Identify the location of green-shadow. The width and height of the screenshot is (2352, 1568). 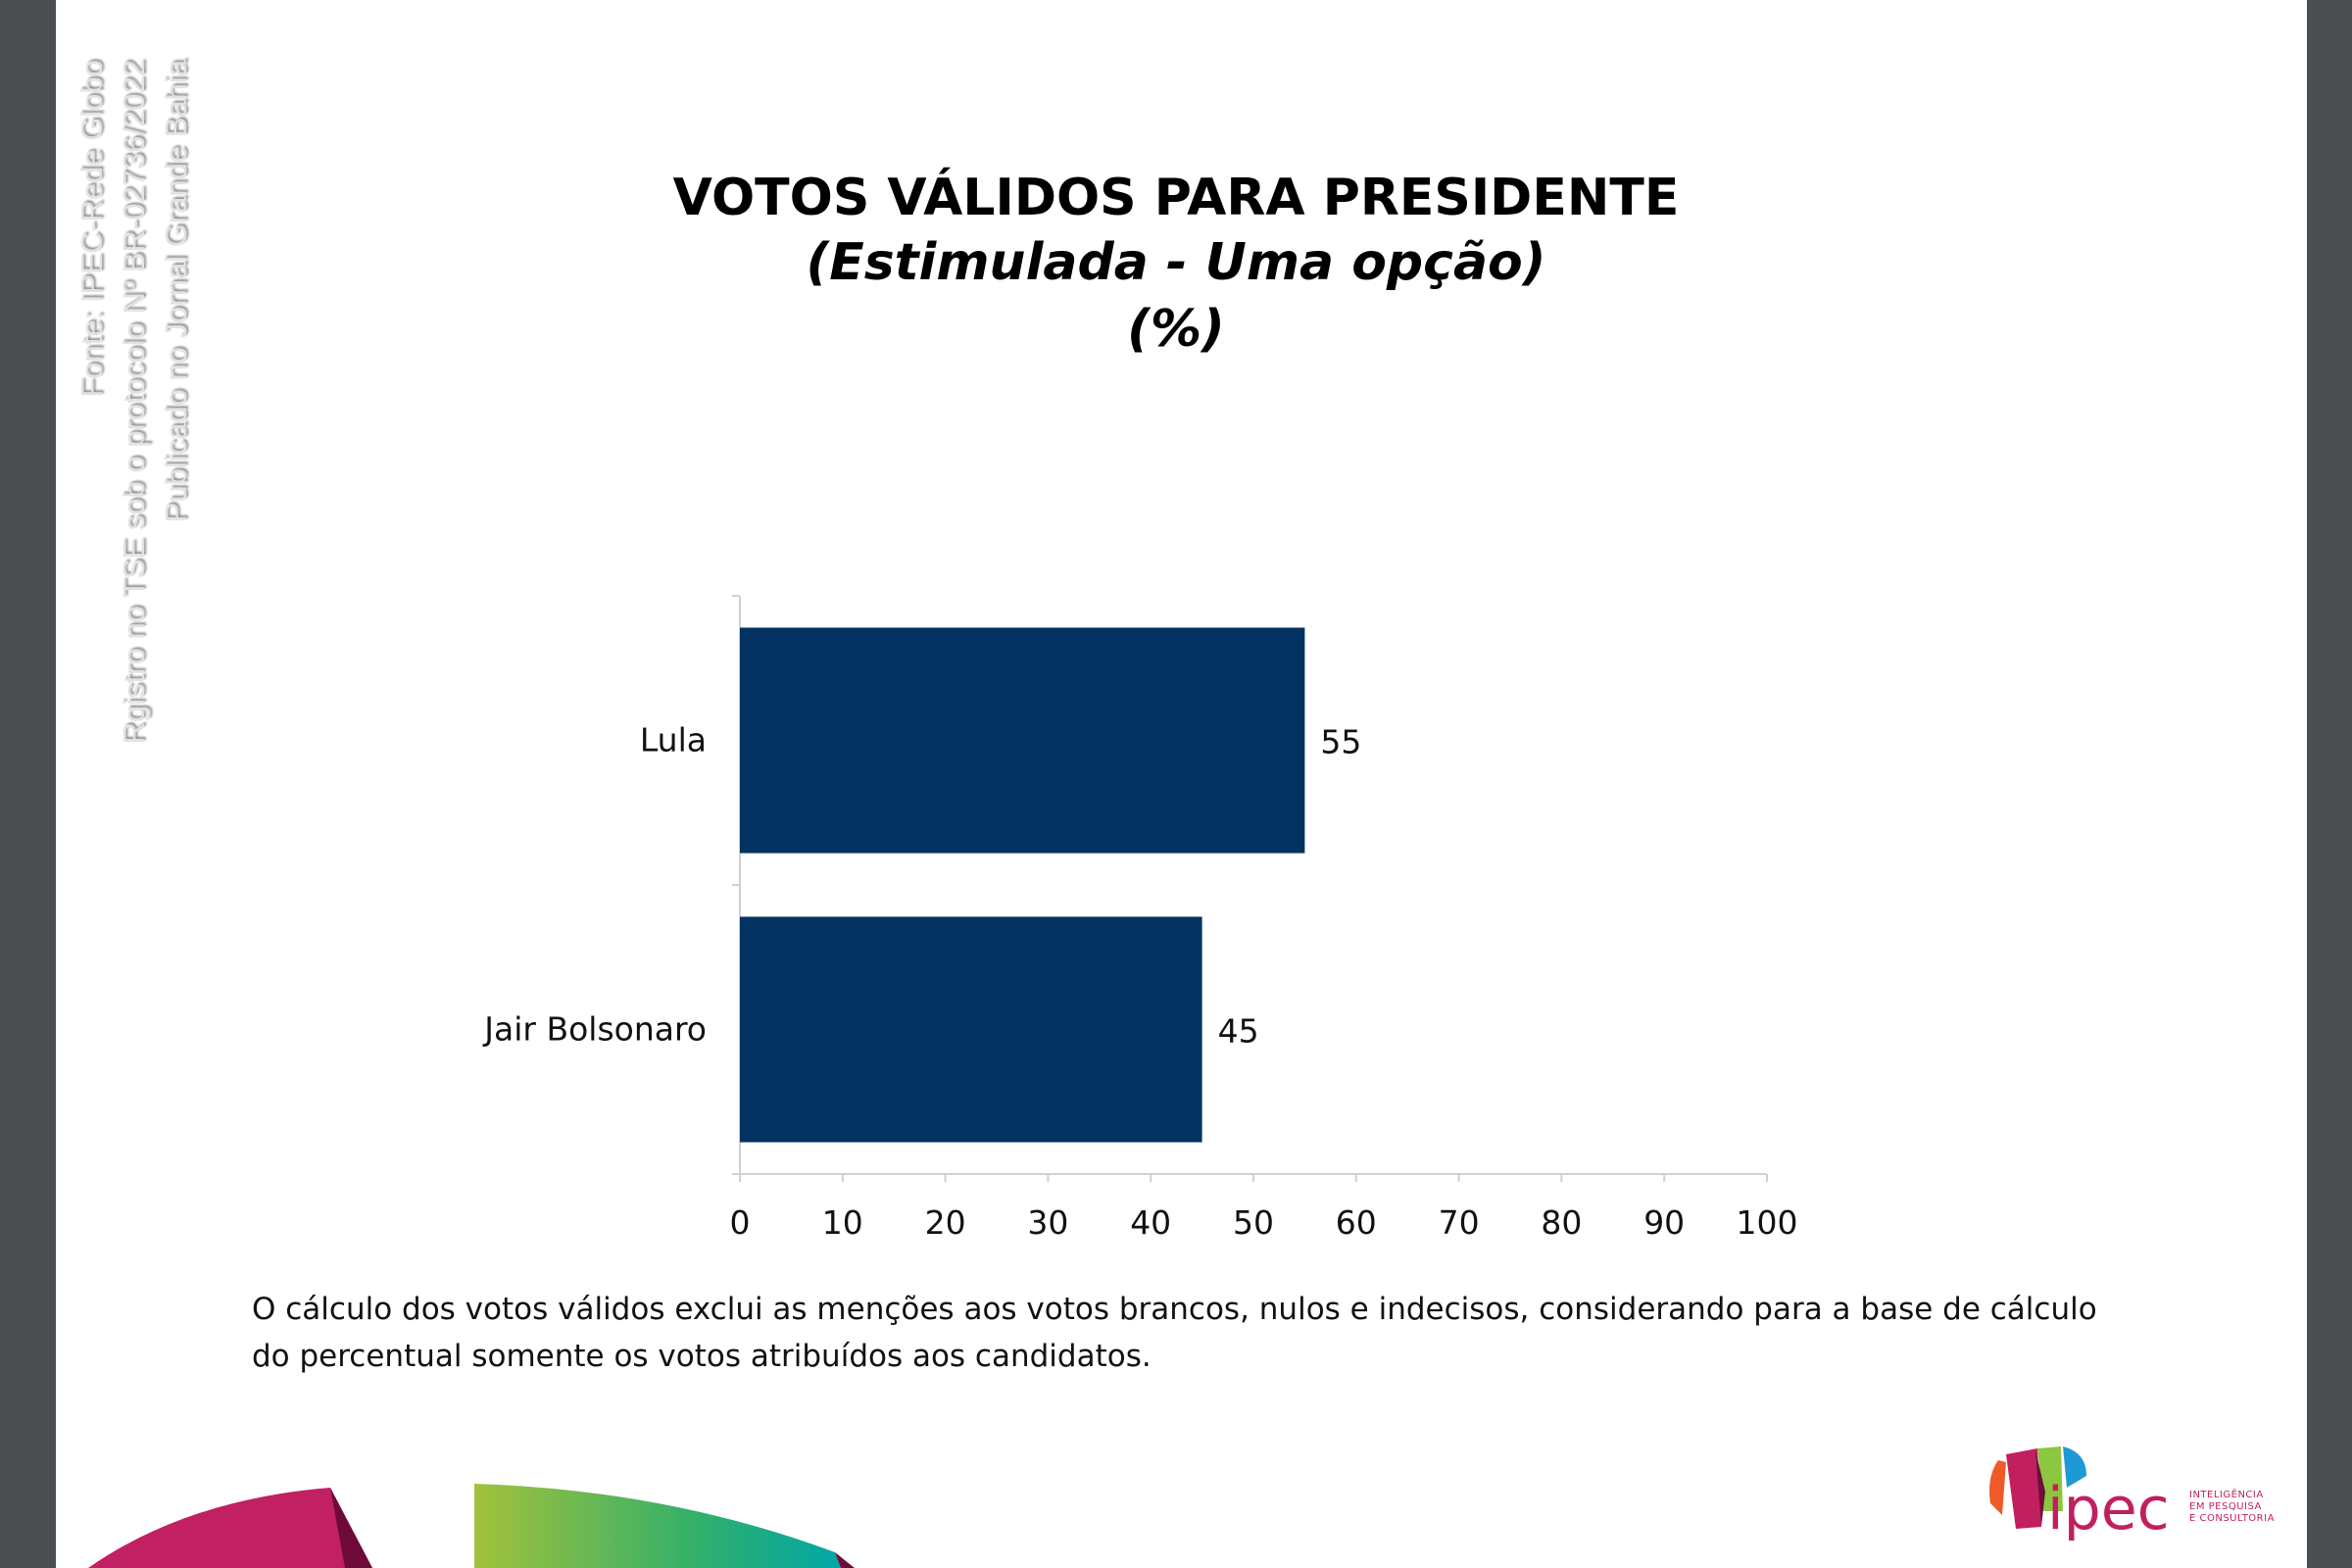
(845, 1560).